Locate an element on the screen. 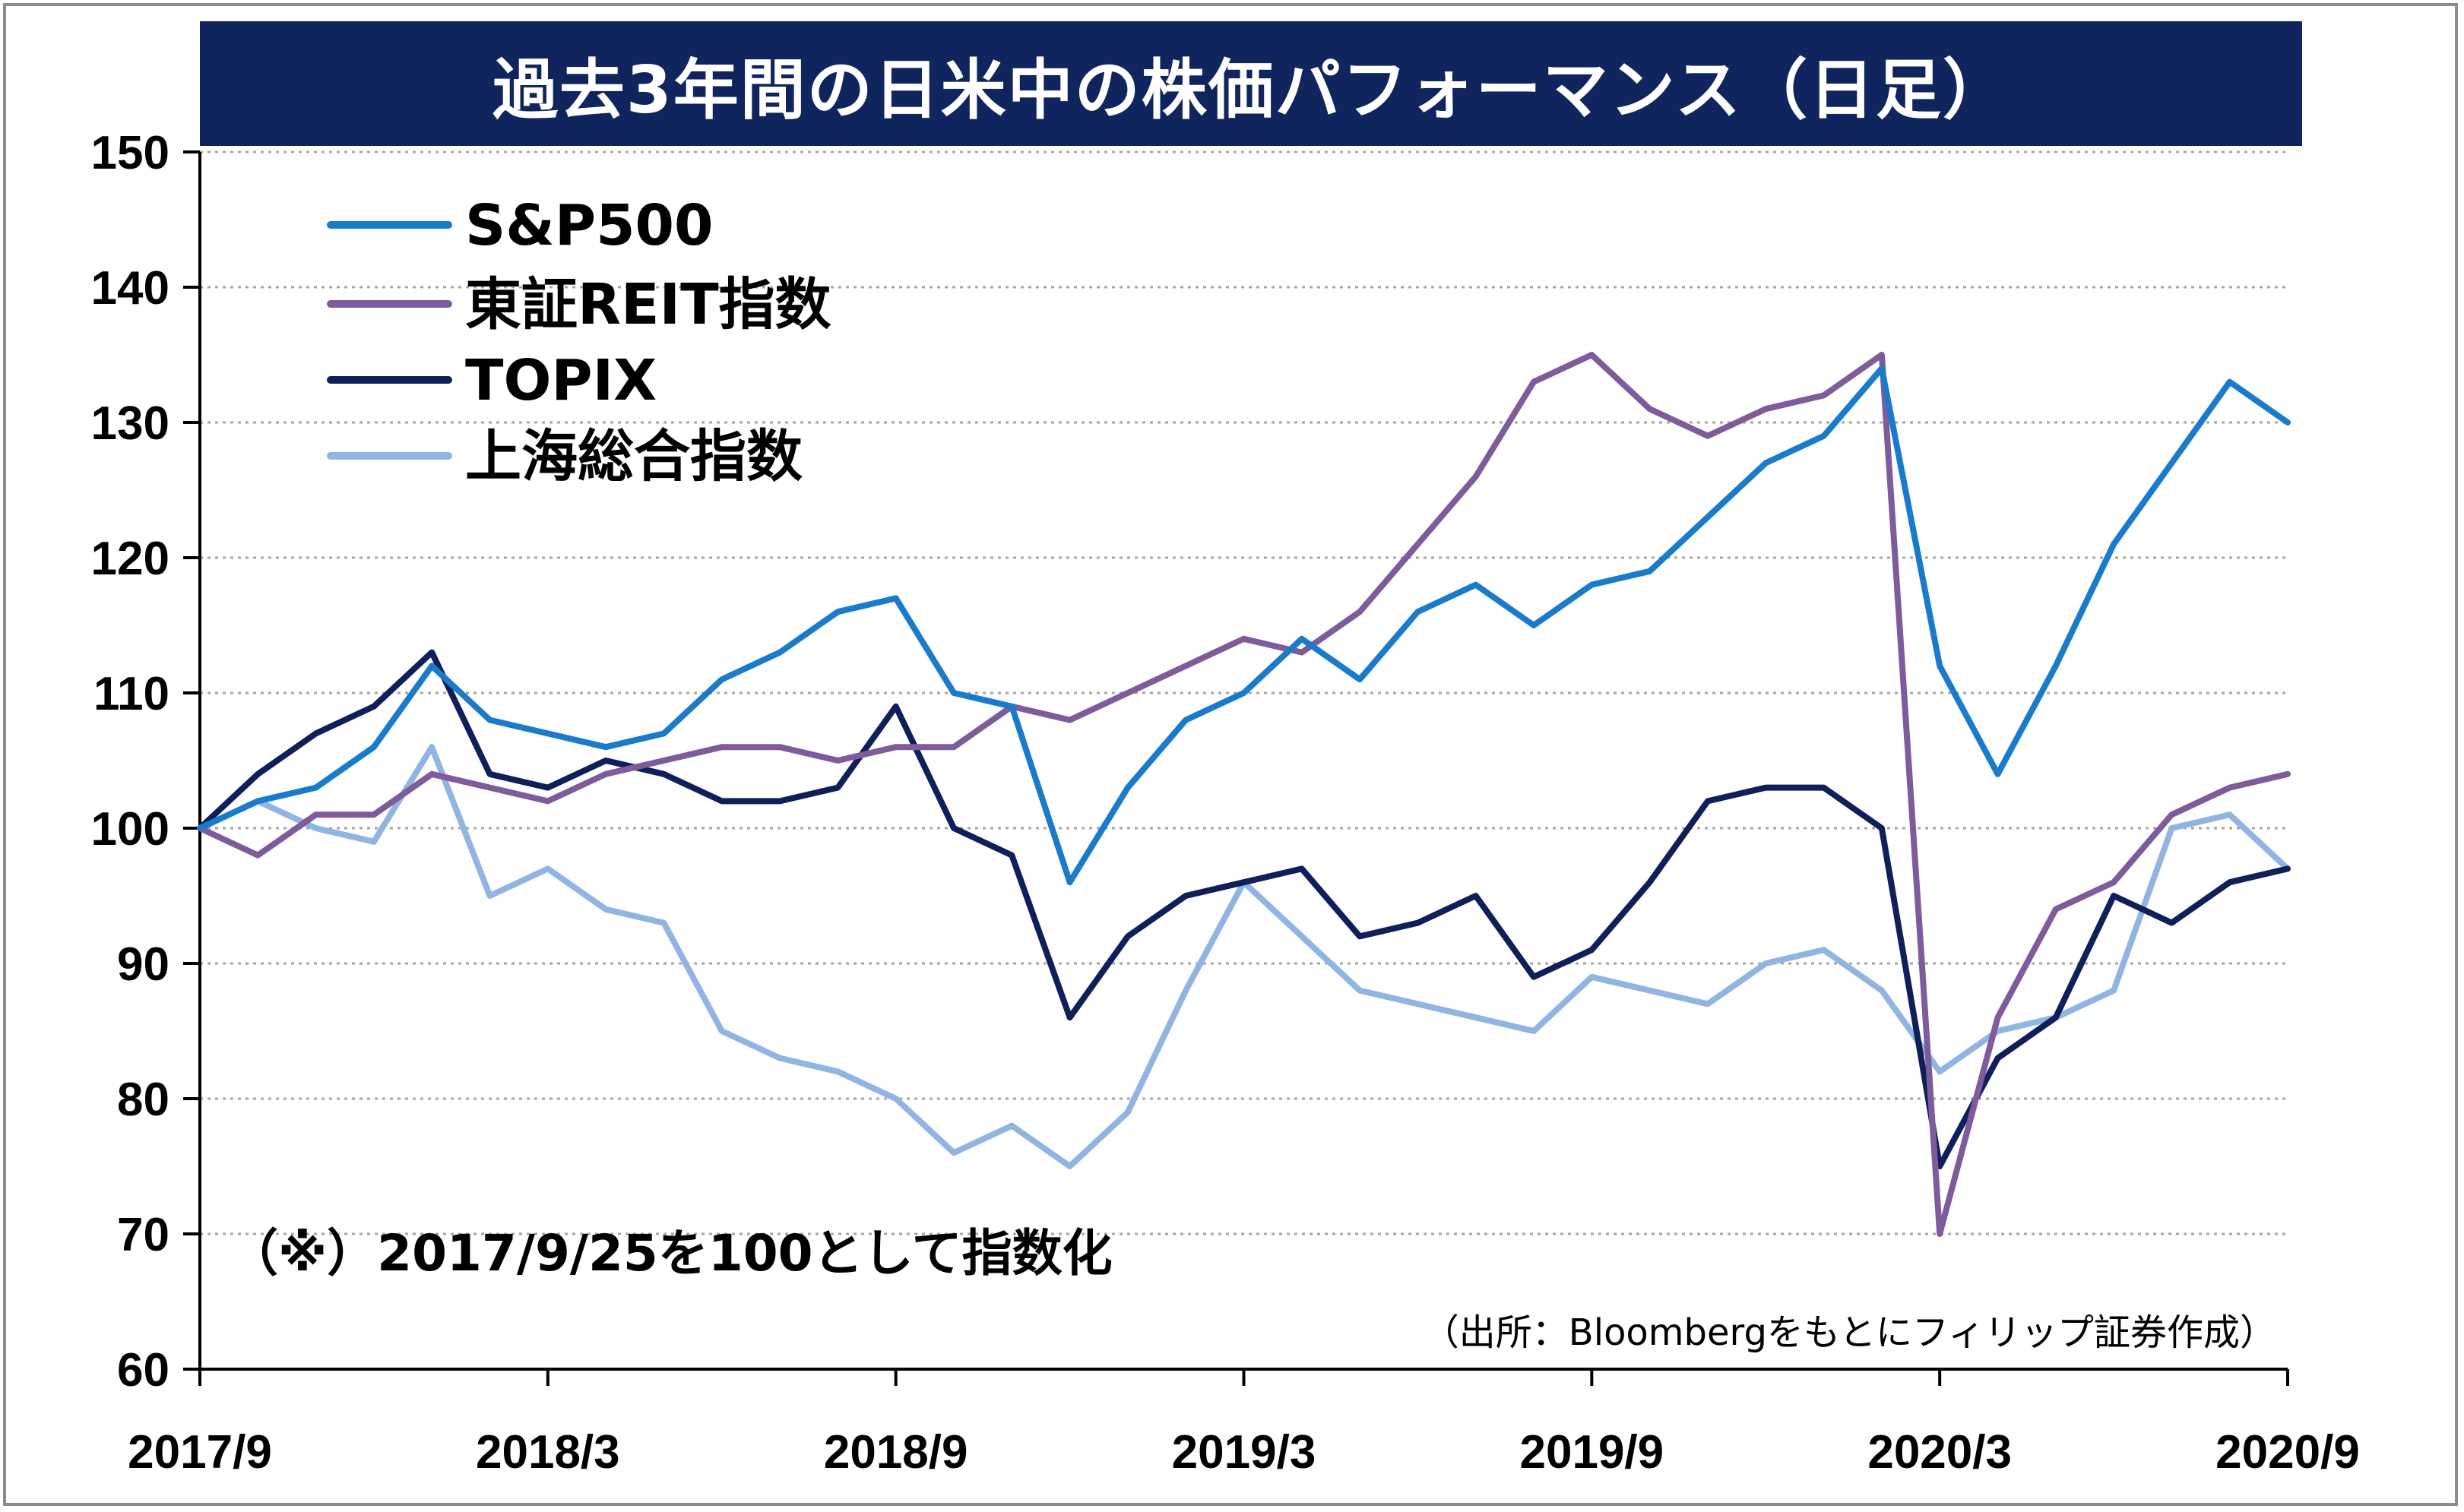 This screenshot has width=2464, height=1512. x-tick-label: 2019/9 is located at coordinates (1592, 1452).